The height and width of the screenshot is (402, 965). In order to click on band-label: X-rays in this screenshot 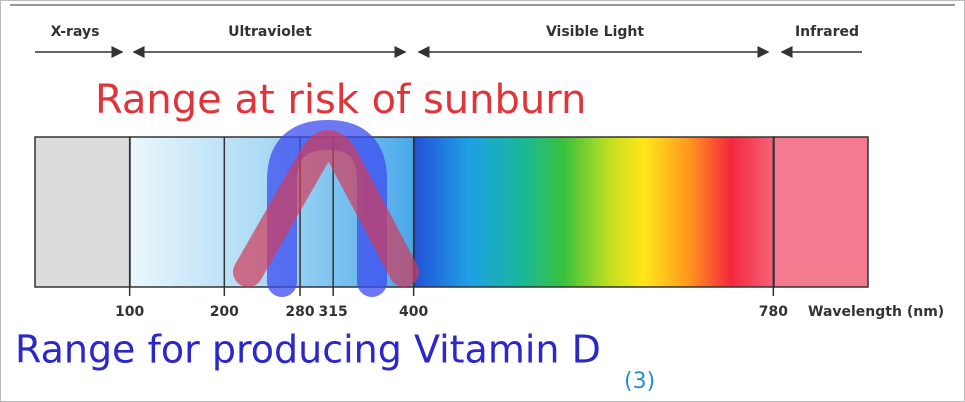, I will do `click(75, 32)`.